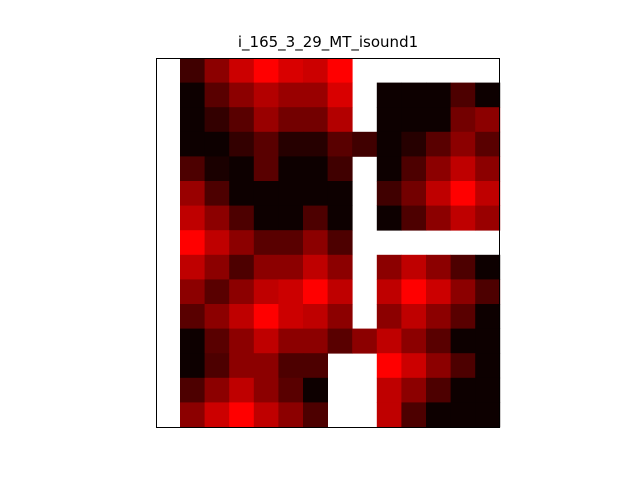 This screenshot has width=640, height=480. Describe the element at coordinates (192, 316) in the screenshot. I see `heatmap-cell-r10-c1` at that location.